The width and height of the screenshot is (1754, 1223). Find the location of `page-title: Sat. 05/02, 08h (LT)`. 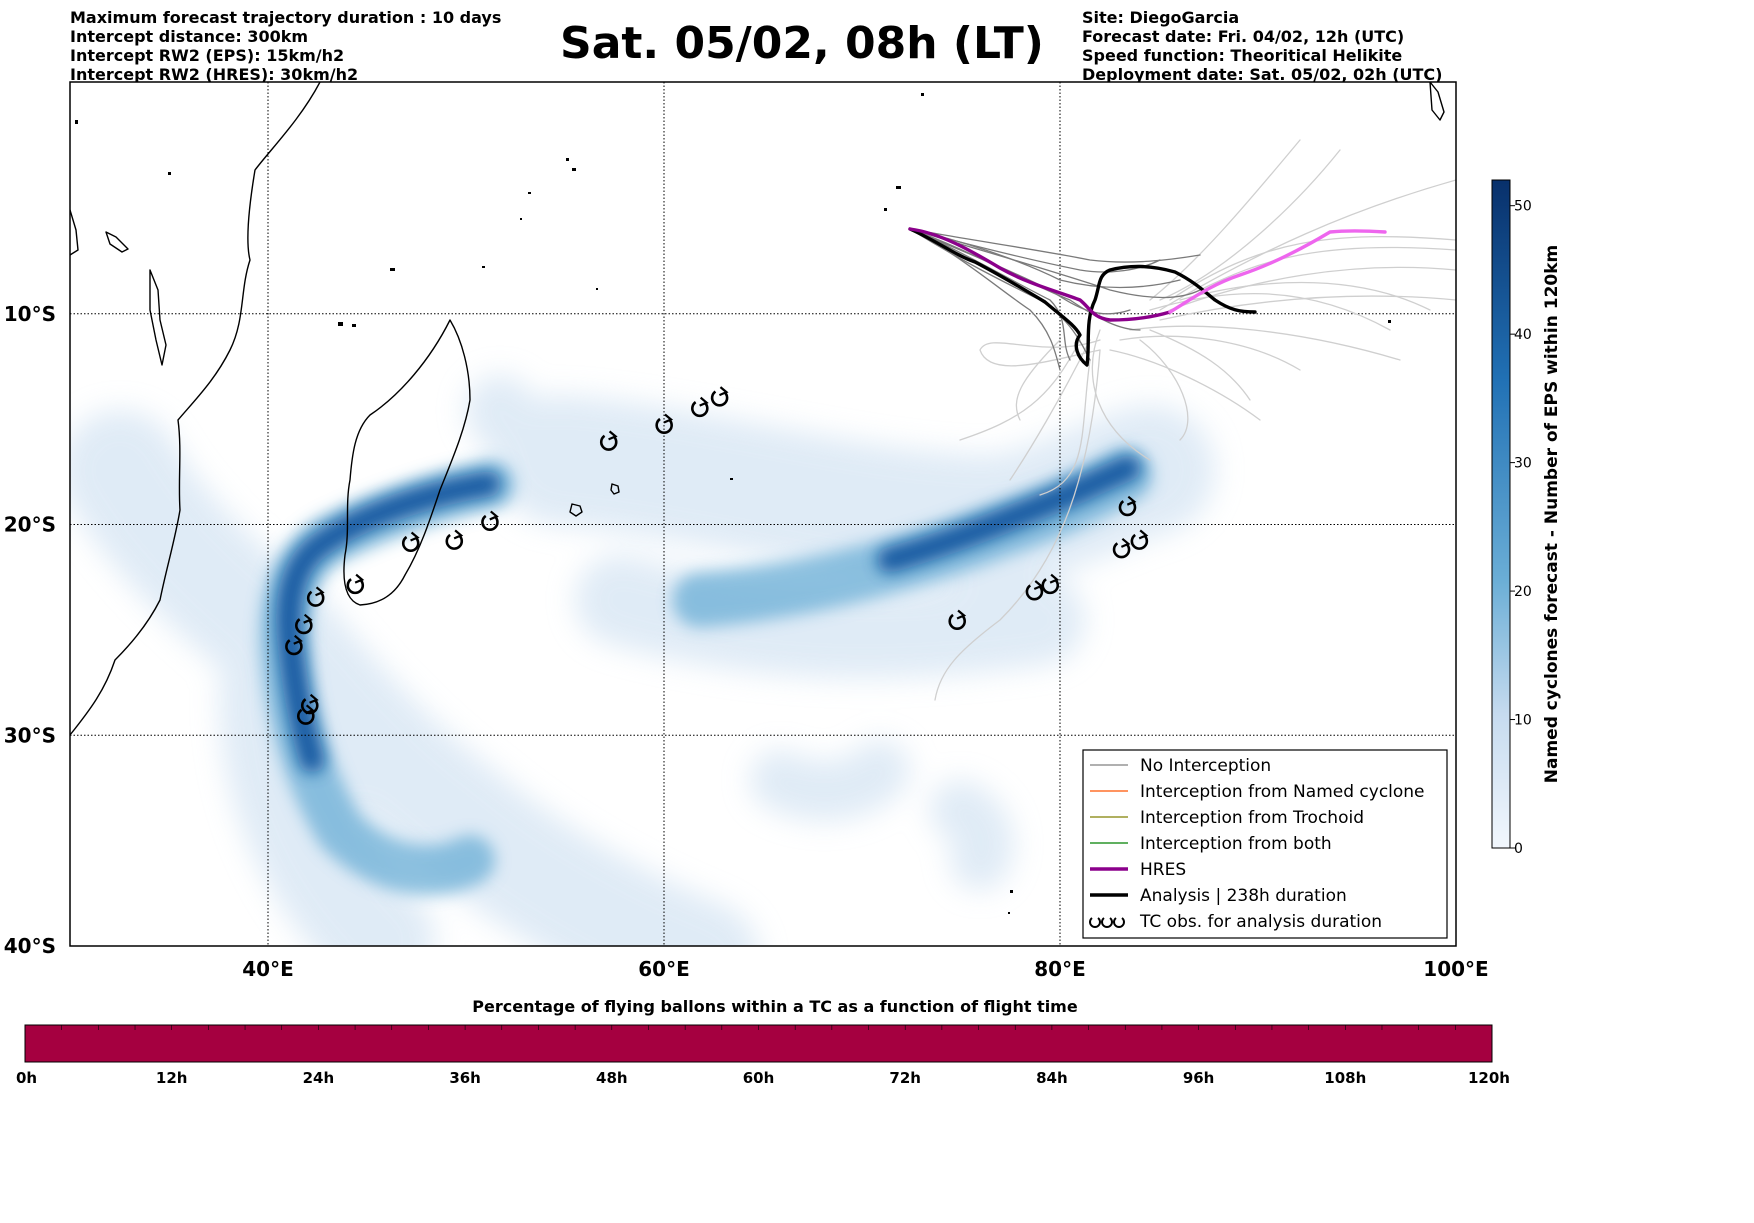

page-title: Sat. 05/02, 08h (LT) is located at coordinates (802, 43).